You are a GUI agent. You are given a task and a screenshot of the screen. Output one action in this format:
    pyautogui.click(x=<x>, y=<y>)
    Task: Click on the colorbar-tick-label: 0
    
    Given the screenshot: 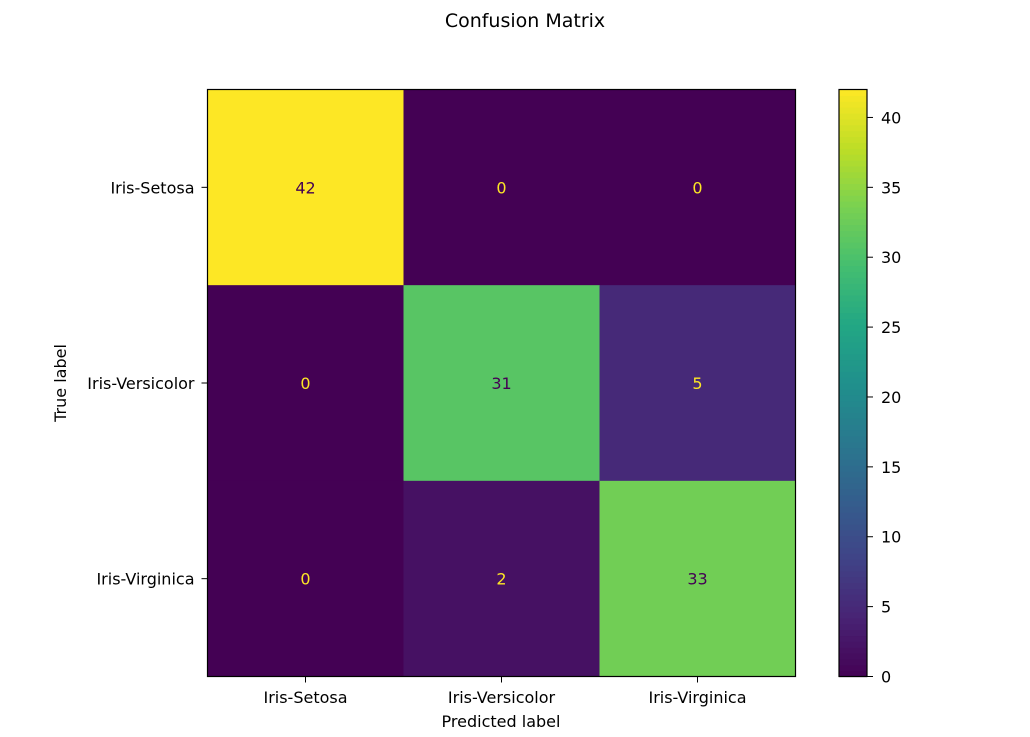 What is the action you would take?
    pyautogui.click(x=886, y=677)
    